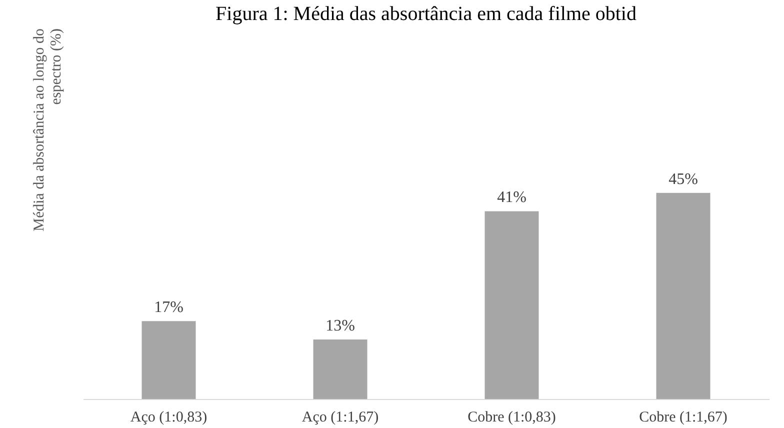 This screenshot has width=784, height=428. Describe the element at coordinates (683, 418) in the screenshot. I see `x-tick-label: Cobre (1:1,67)` at that location.